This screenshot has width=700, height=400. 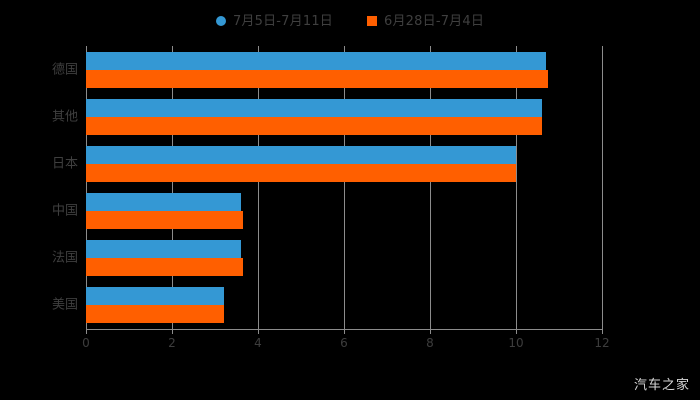 What do you see at coordinates (220, 21) in the screenshot?
I see `legend-swatch-circle-icon` at bounding box center [220, 21].